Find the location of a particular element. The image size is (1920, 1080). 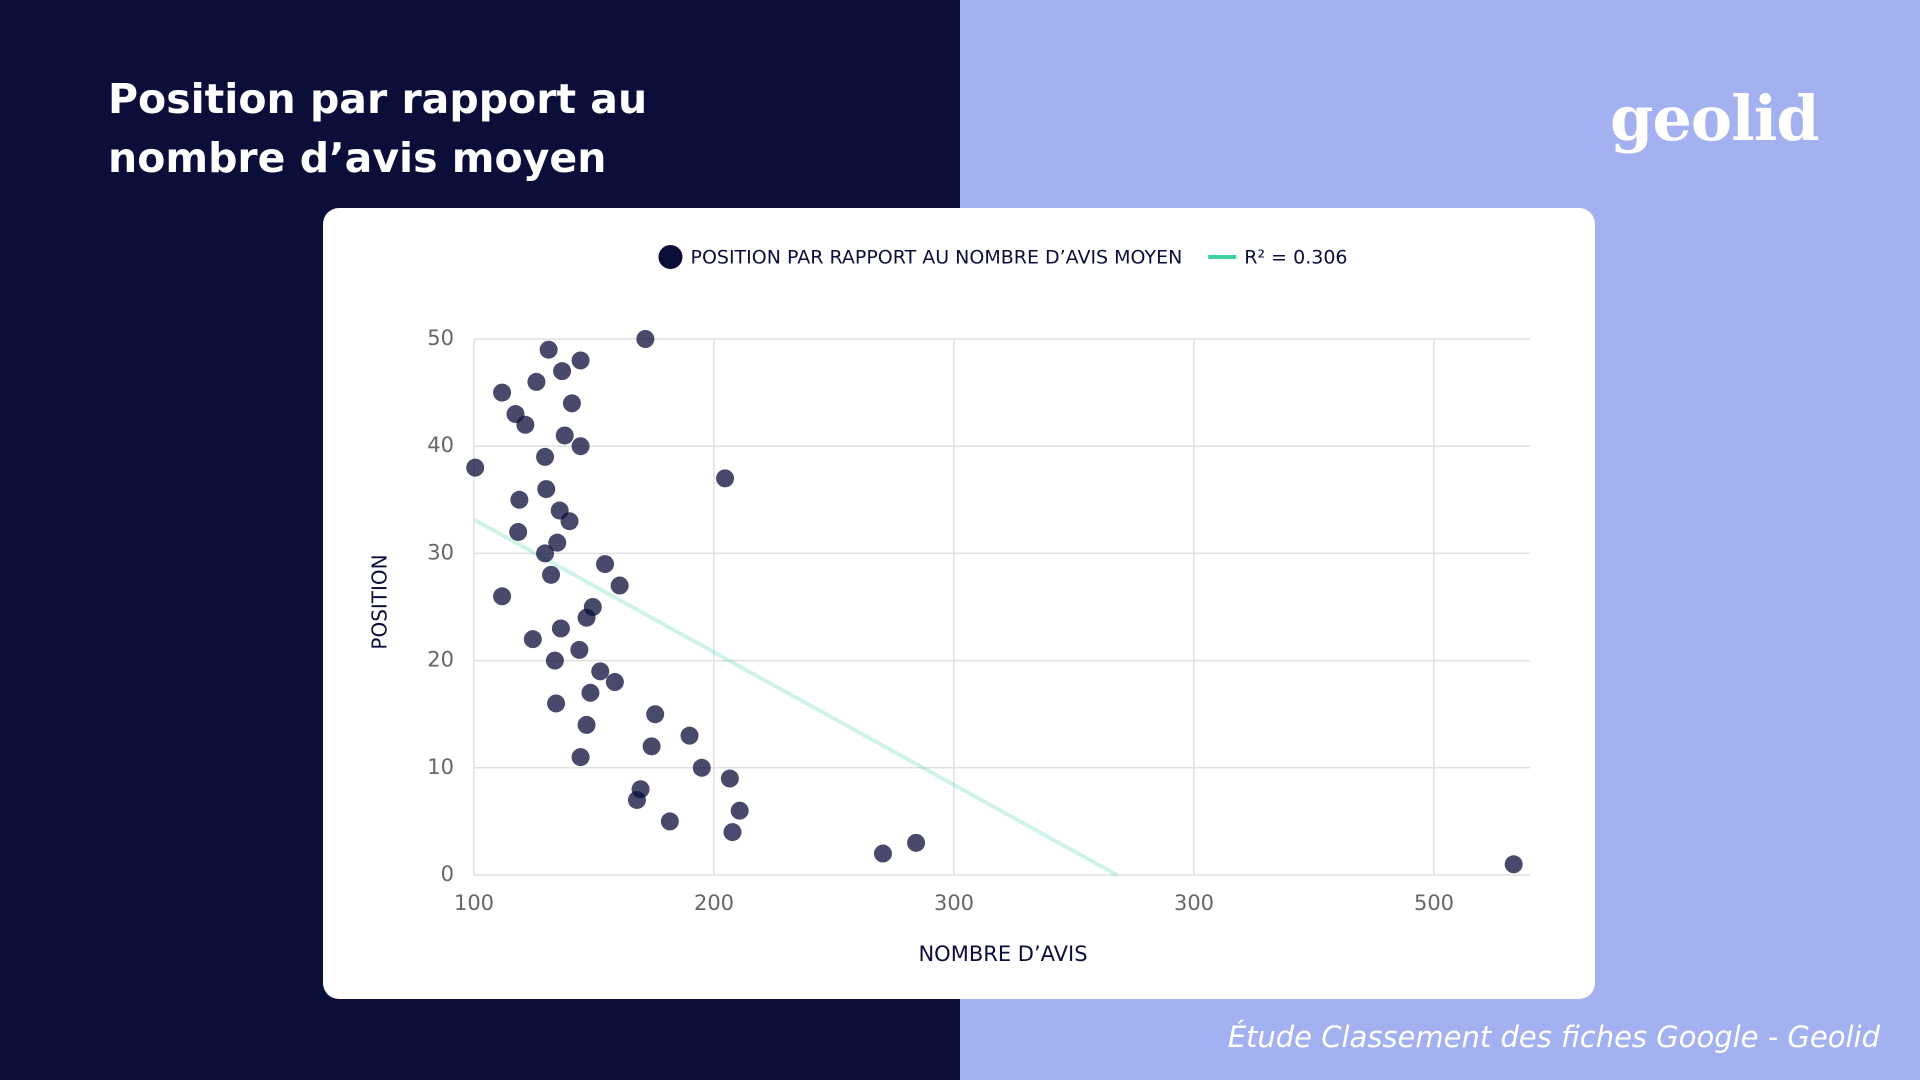

x-tick-label: 500 is located at coordinates (1434, 903).